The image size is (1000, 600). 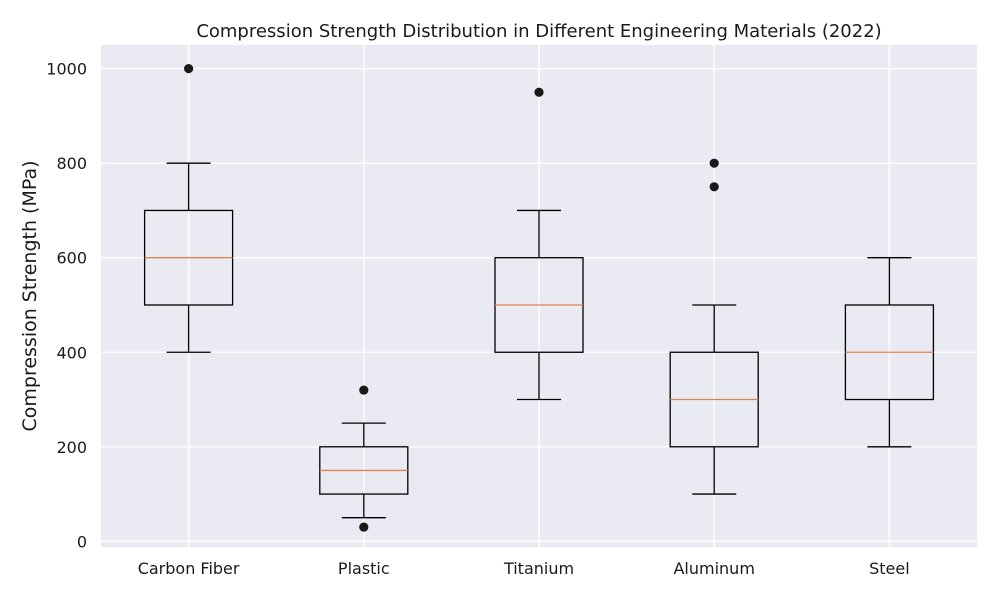 I want to click on y-tick-label: 0, so click(x=82, y=541).